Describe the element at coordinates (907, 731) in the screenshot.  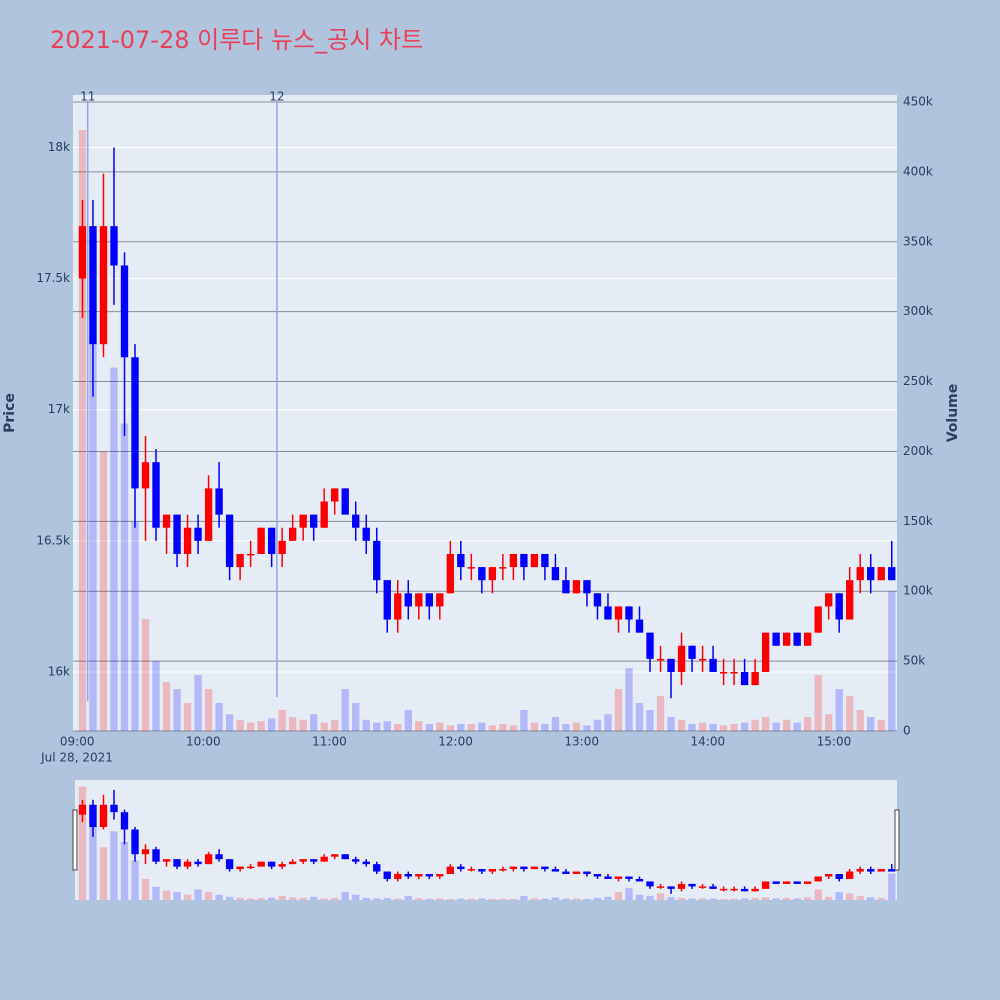
I see `y2-tick-label: 0` at that location.